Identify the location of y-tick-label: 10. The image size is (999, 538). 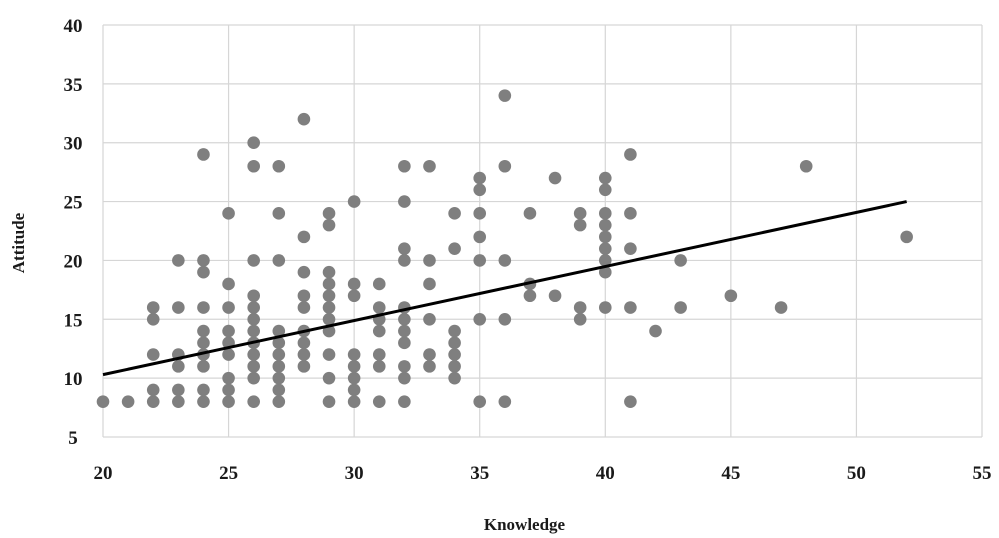
(73, 379).